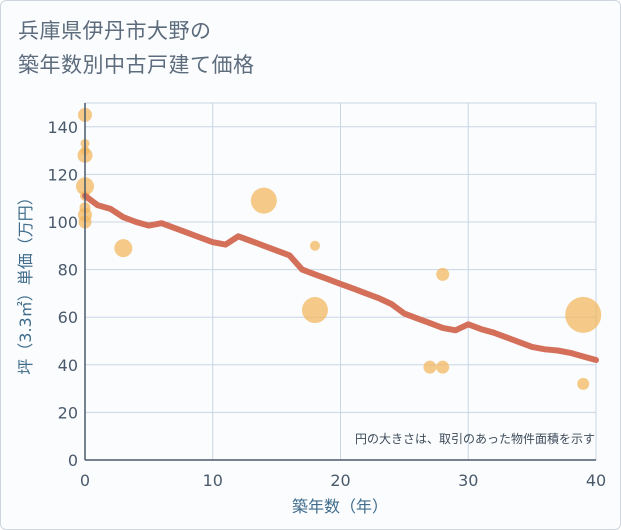 This screenshot has width=621, height=530. Describe the element at coordinates (340, 480) in the screenshot. I see `x-tick-label: 20` at that location.